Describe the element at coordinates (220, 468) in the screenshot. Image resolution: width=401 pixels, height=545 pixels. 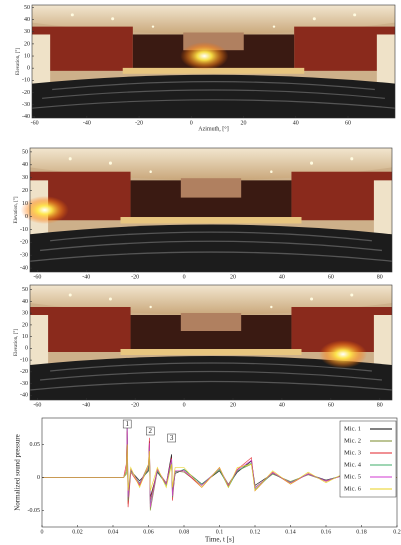
I see `series-line` at that location.